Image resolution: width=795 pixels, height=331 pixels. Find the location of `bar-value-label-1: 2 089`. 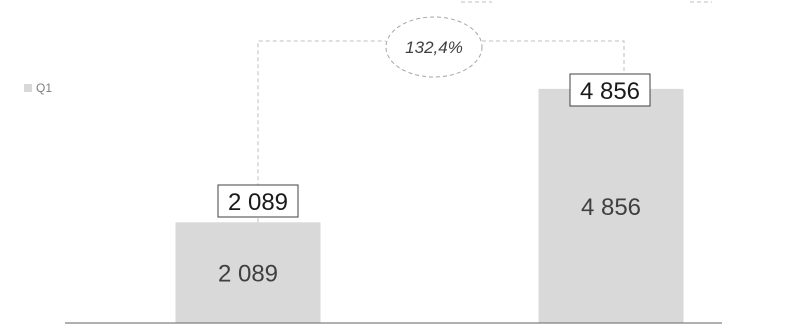

bar-value-label-1: 2 089 is located at coordinates (248, 274).